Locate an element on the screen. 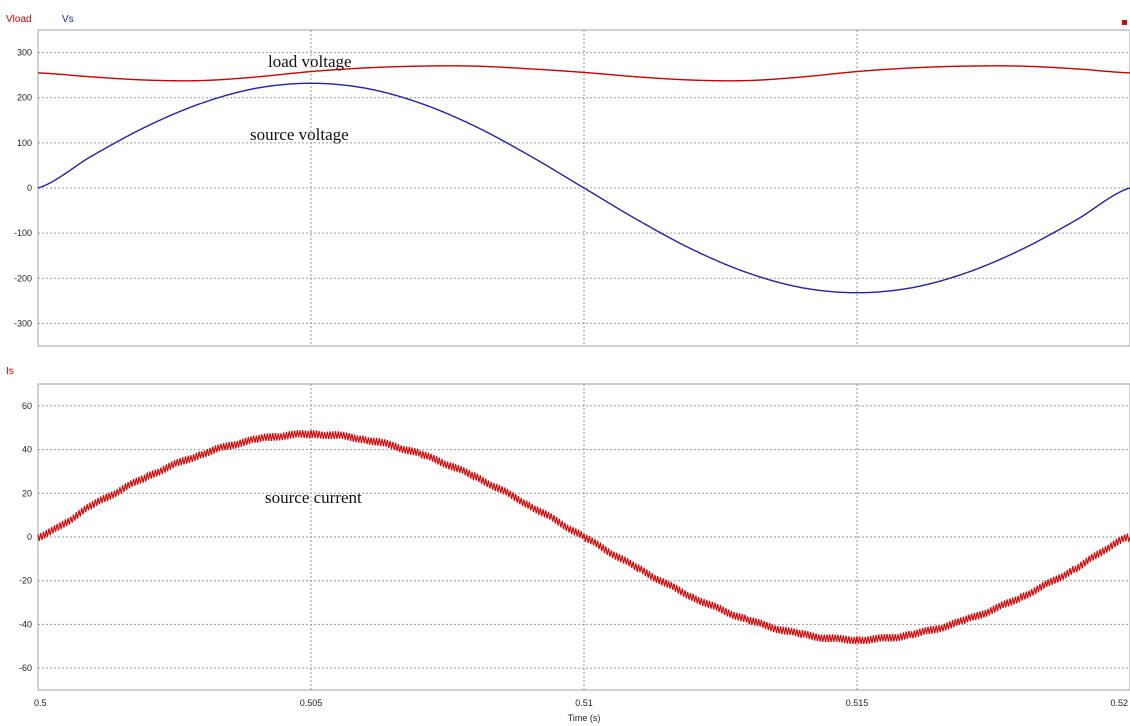  y-tick-label-top-0: 300 is located at coordinates (24, 53).